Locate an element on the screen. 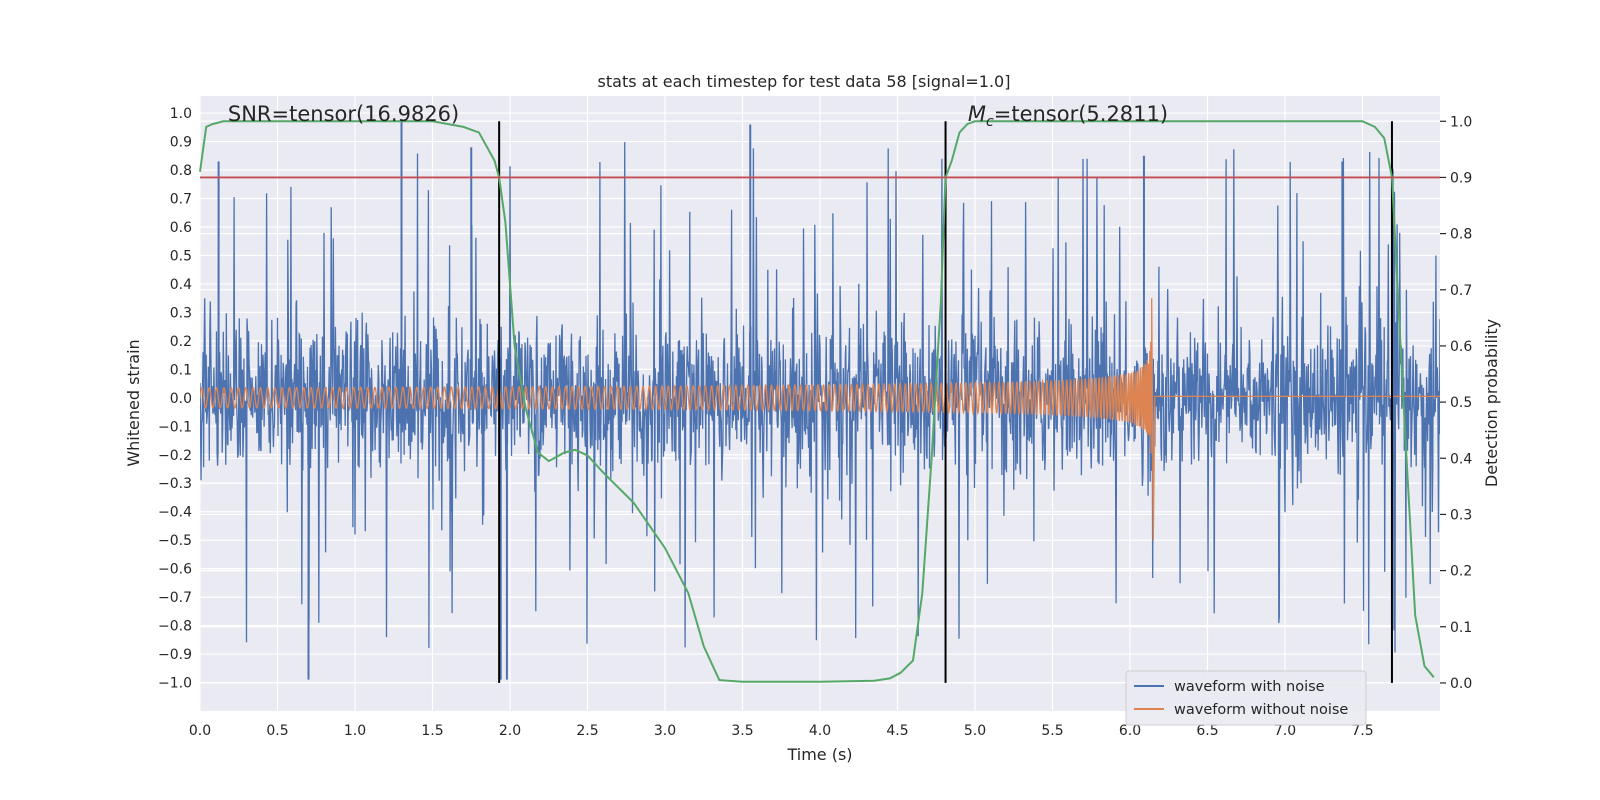  y-right-tick-label: 0.8 is located at coordinates (1461, 235).